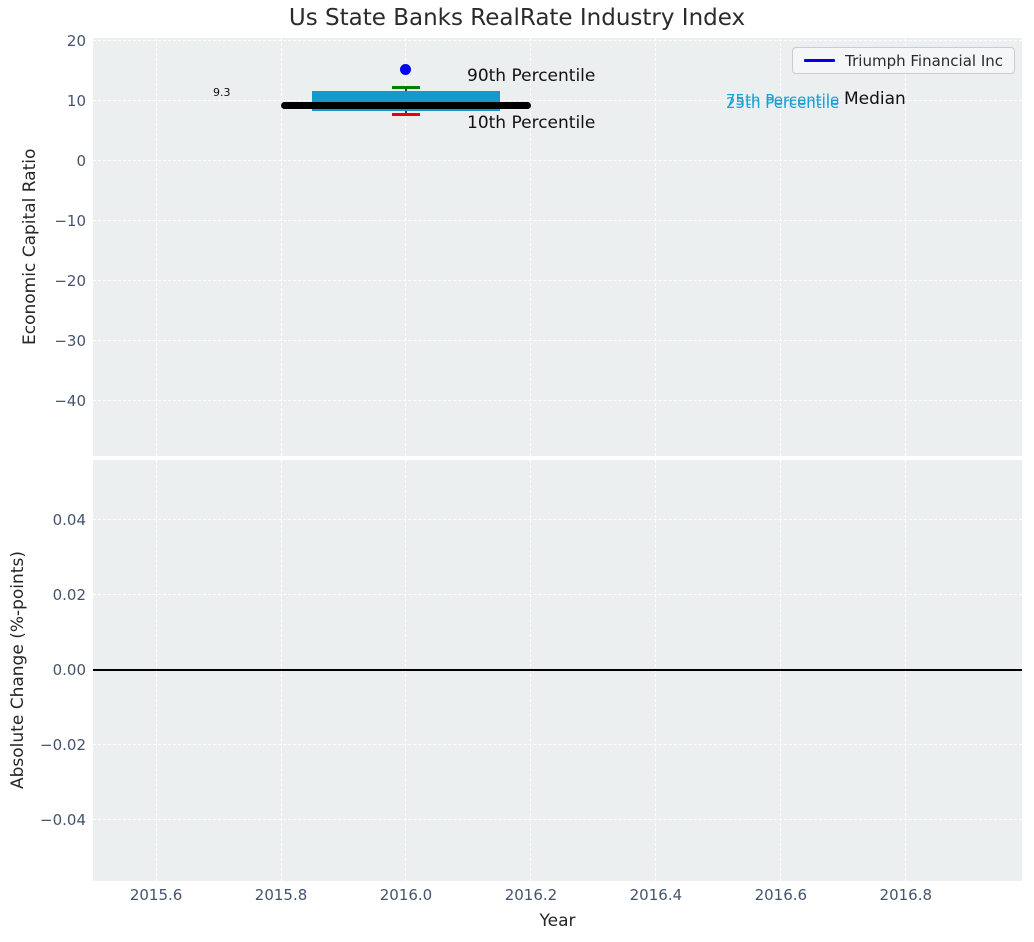 Image resolution: width=1034 pixels, height=942 pixels. What do you see at coordinates (81, 160) in the screenshot?
I see `y-tick-label: 0` at bounding box center [81, 160].